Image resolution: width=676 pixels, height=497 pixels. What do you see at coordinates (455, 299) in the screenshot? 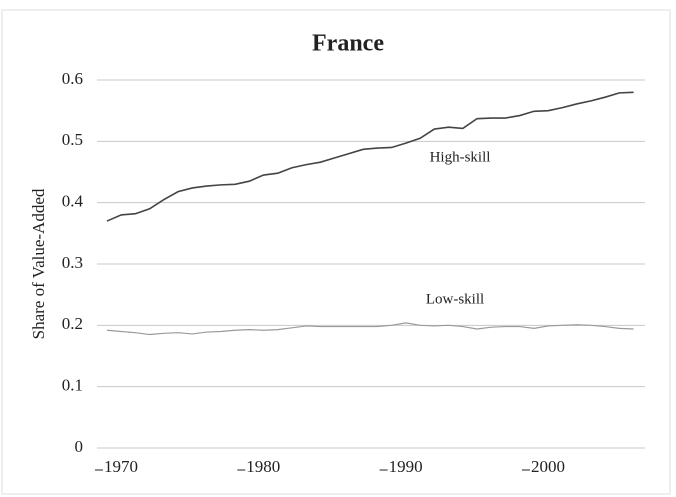
I see `series-label: Low-skill` at bounding box center [455, 299].